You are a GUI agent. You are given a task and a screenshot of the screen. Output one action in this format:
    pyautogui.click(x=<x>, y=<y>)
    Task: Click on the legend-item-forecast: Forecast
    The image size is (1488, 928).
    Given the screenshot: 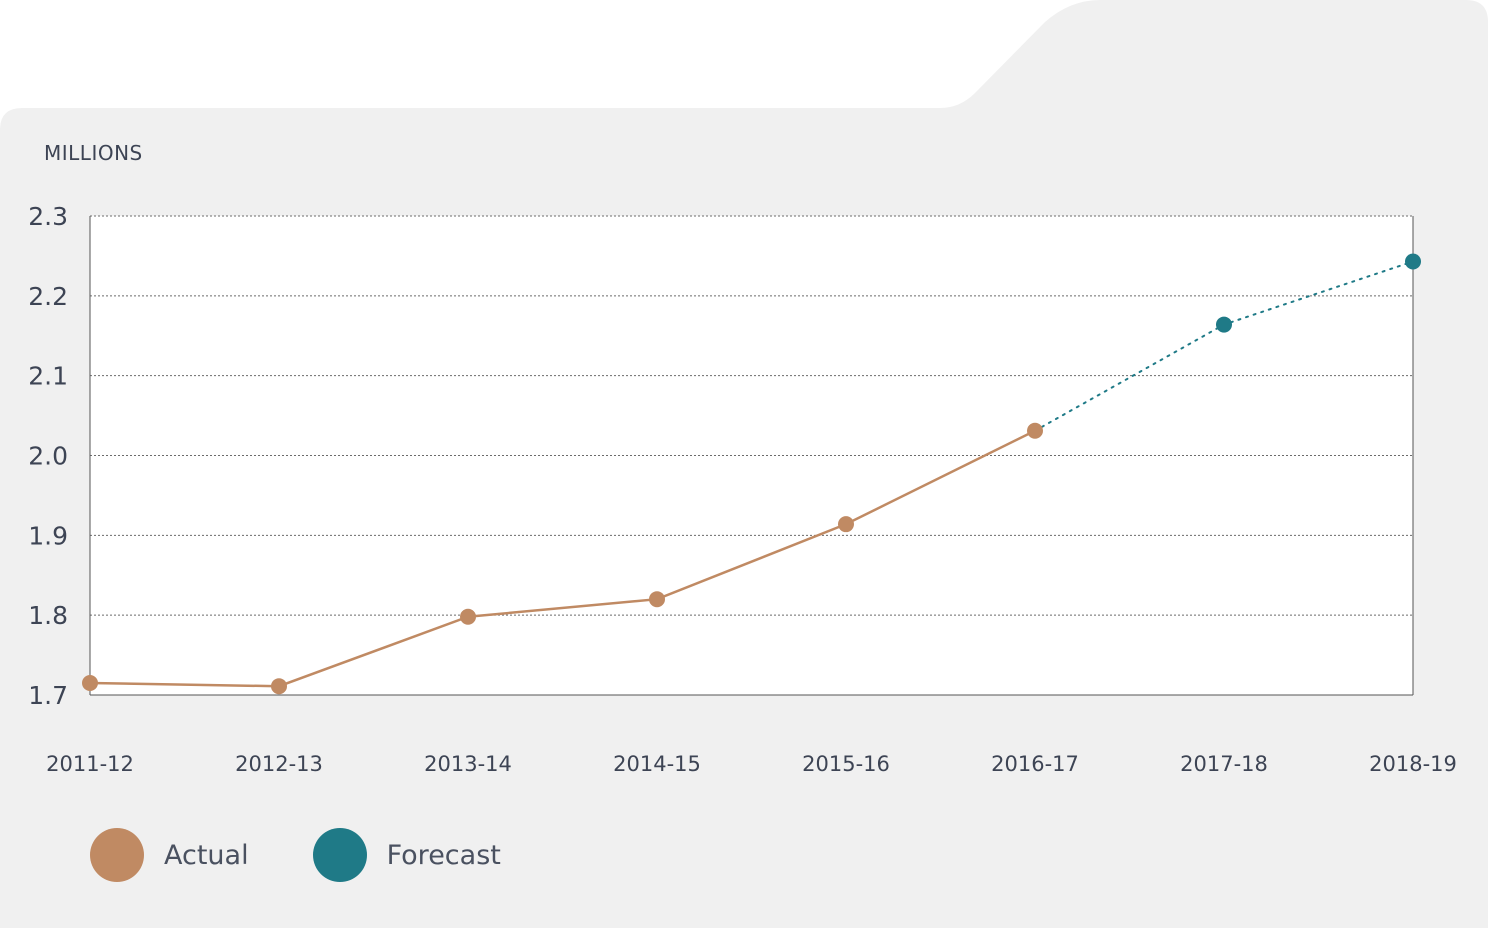 What is the action you would take?
    pyautogui.click(x=407, y=855)
    